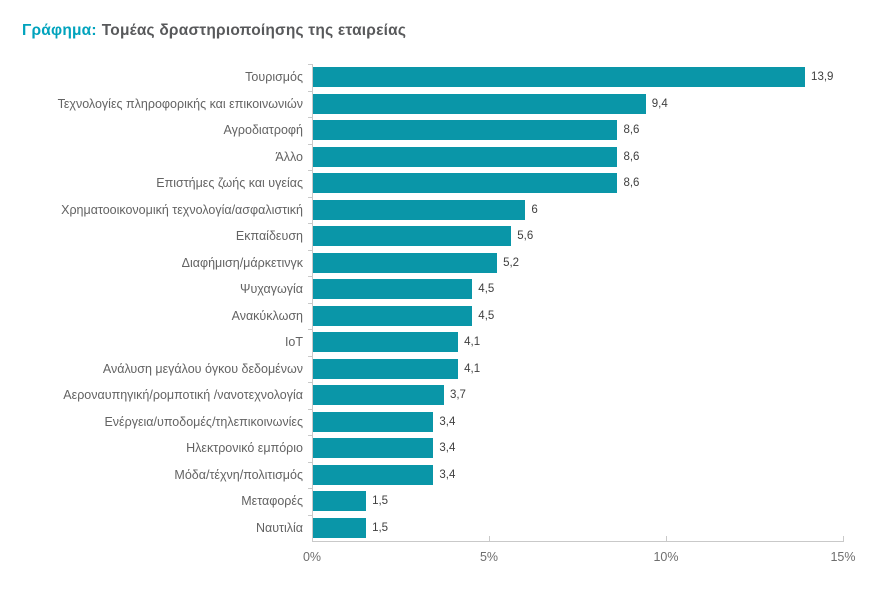 The height and width of the screenshot is (589, 880). I want to click on category-label: Άλλο, so click(289, 156).